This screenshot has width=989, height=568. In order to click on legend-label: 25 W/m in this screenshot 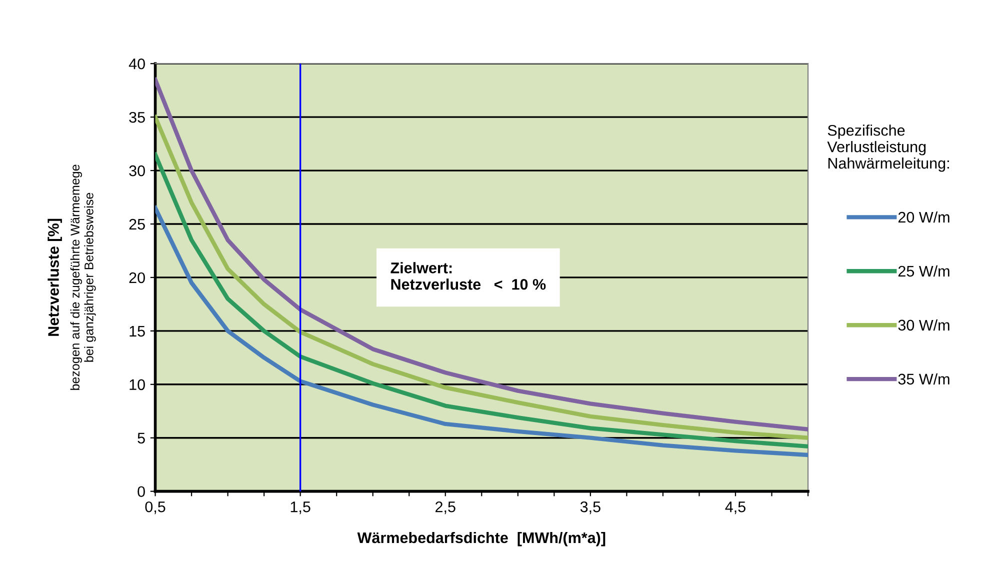, I will do `click(924, 271)`.